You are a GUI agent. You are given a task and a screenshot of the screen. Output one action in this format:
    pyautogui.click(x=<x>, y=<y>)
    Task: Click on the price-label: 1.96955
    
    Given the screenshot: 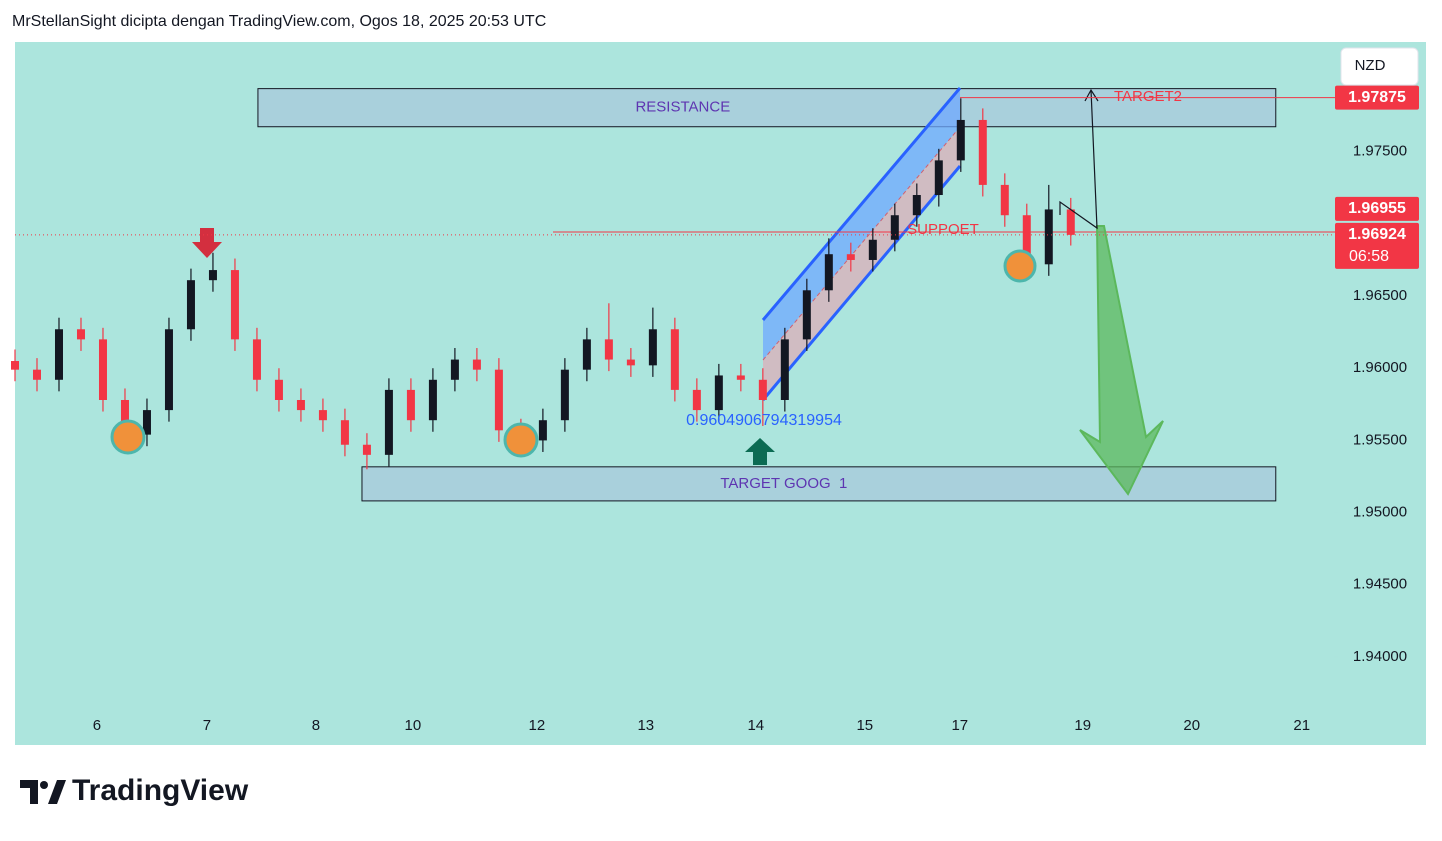 What is the action you would take?
    pyautogui.click(x=1377, y=208)
    